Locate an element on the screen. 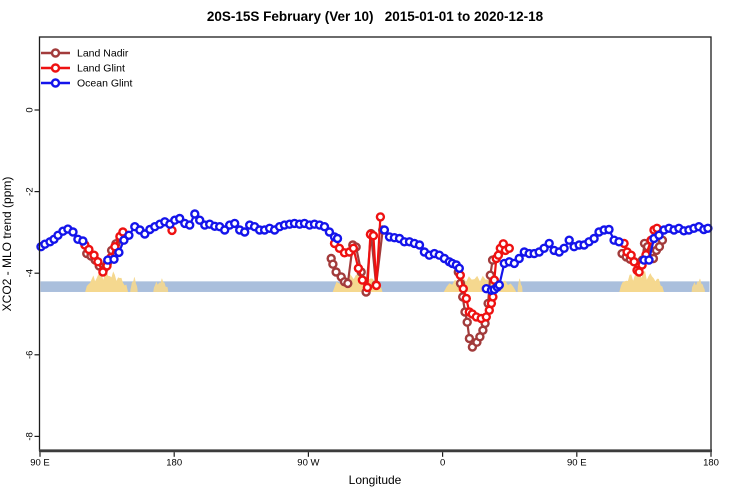  legend-item: Land Nadir is located at coordinates (85, 54).